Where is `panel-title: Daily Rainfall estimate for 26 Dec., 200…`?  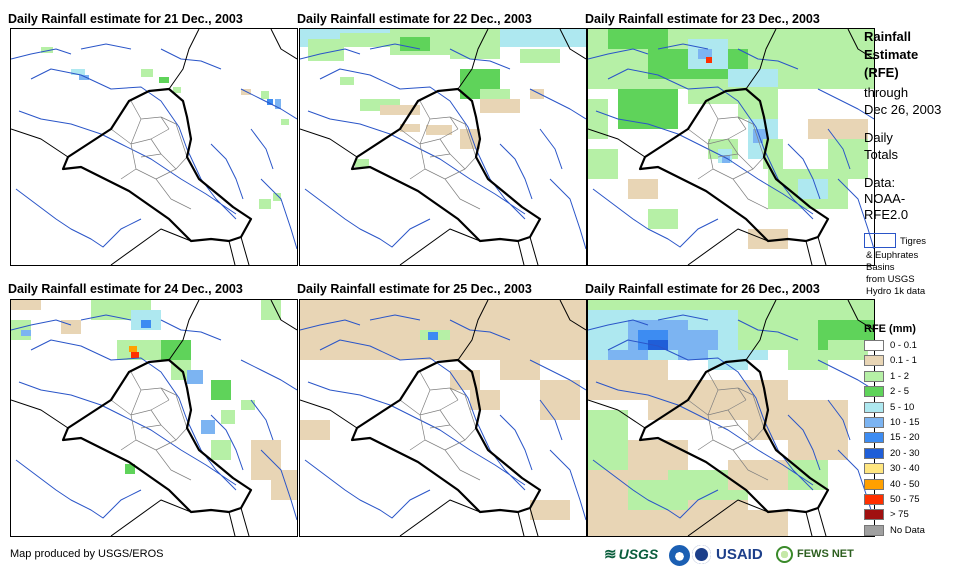
panel-title: Daily Rainfall estimate for 26 Dec., 200… is located at coordinates (702, 289).